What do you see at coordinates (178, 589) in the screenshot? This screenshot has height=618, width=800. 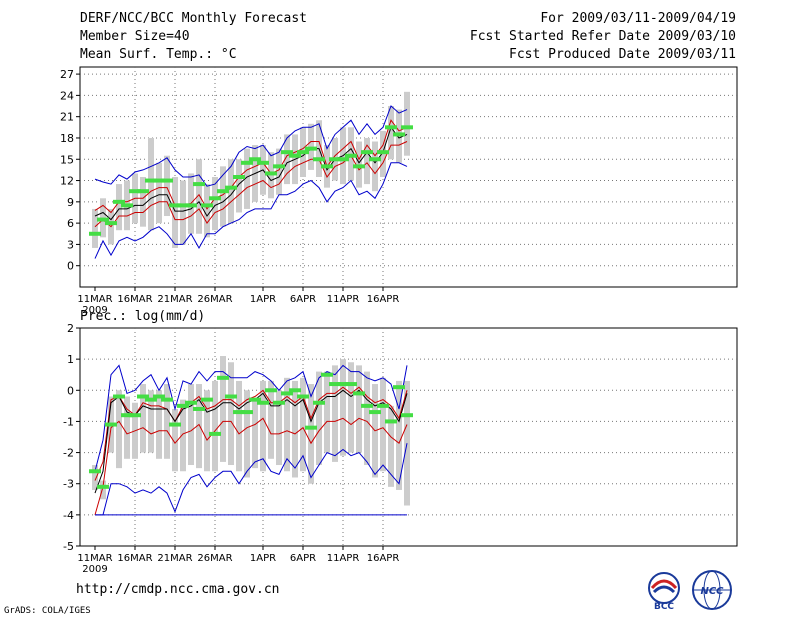 I see `footer-url: http://cmdp.ncc.cma.gov.cn` at bounding box center [178, 589].